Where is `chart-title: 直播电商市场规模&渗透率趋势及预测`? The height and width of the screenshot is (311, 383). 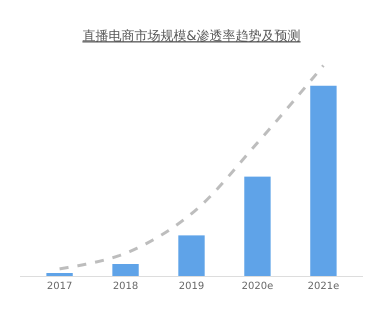 chart-title: 直播电商市场规模&渗透率趋势及预测 is located at coordinates (191, 36).